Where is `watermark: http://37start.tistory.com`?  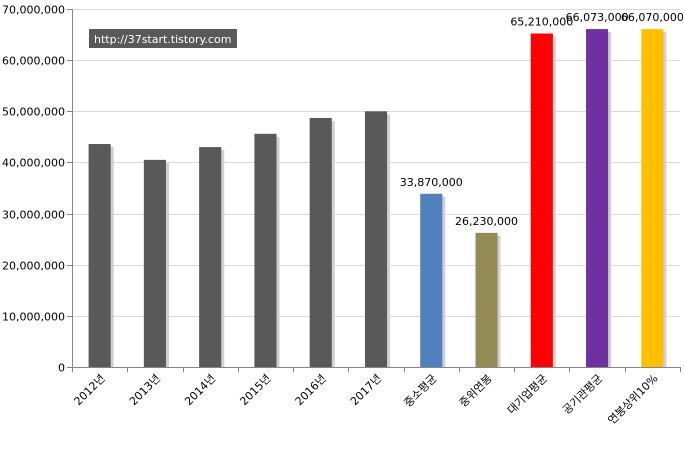
watermark: http://37start.tistory.com is located at coordinates (163, 38).